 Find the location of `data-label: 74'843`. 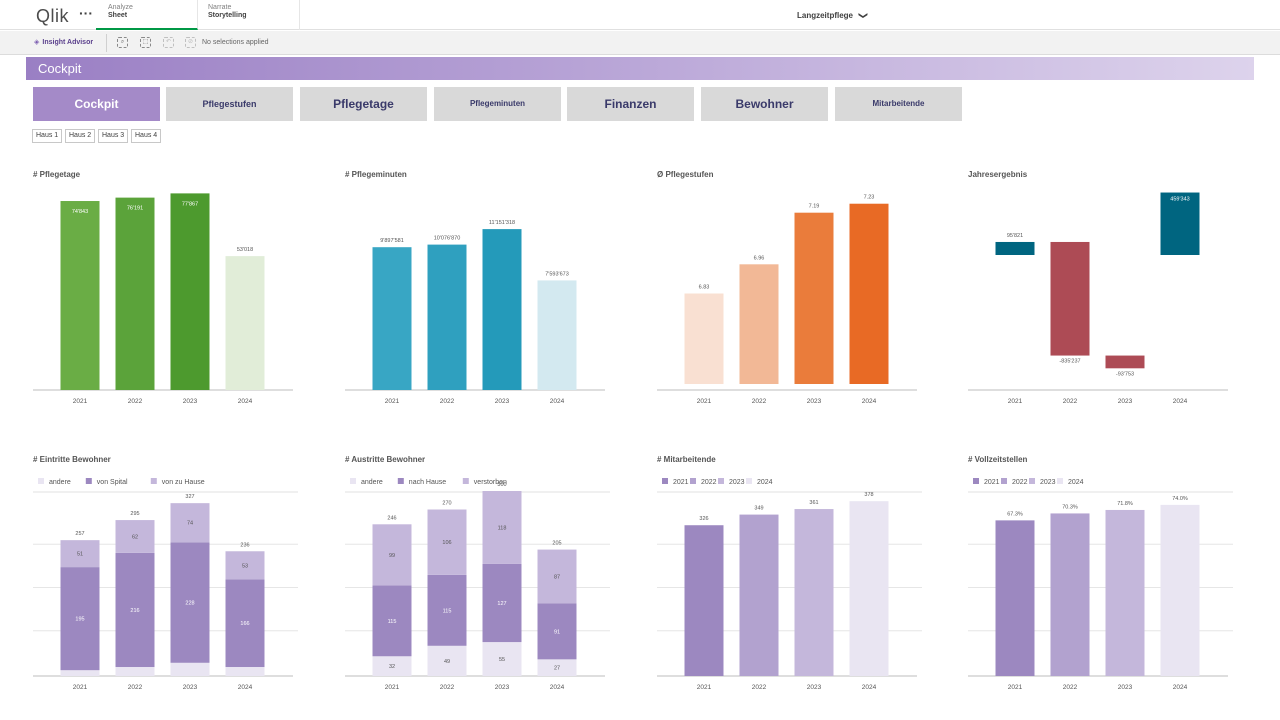

data-label: 74'843 is located at coordinates (80, 212).